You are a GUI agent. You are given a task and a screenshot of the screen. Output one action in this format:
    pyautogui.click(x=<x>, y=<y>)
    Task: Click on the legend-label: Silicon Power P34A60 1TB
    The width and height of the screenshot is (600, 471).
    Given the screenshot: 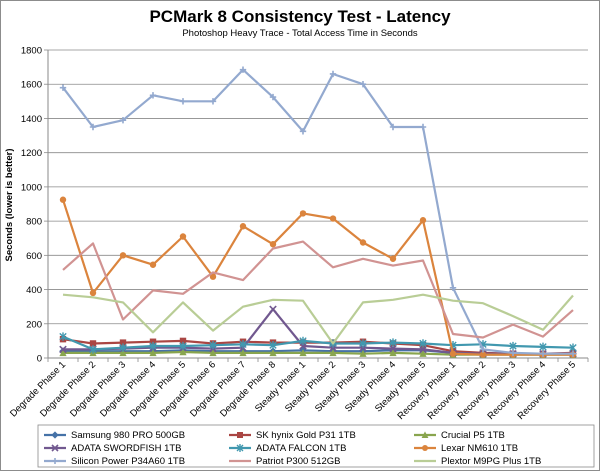 What is the action you would take?
    pyautogui.click(x=128, y=461)
    